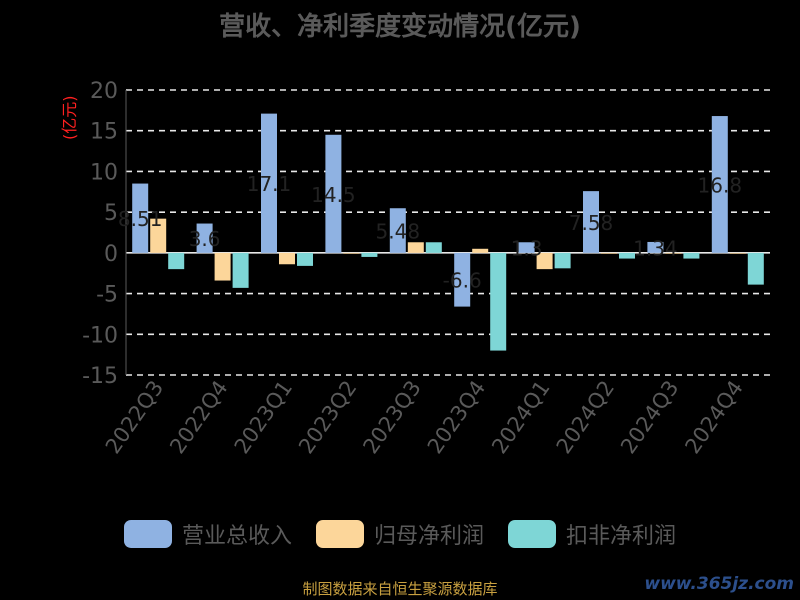 The image size is (800, 600). I want to click on y-tick-label: 10, so click(104, 172).